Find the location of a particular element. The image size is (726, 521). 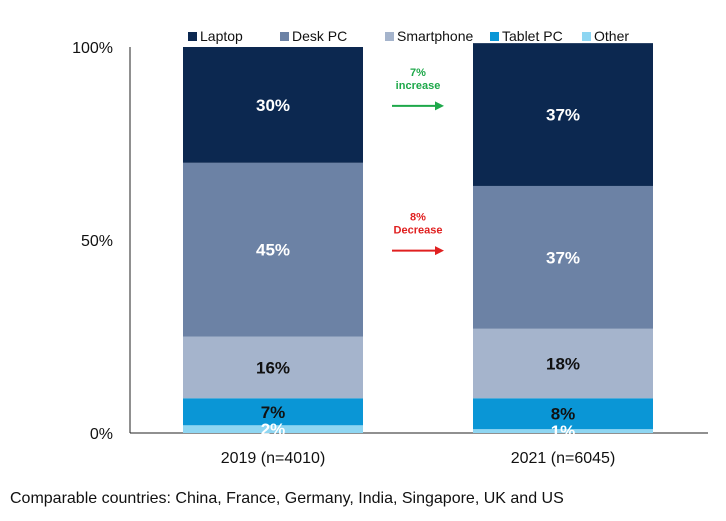

legend-swatch-other is located at coordinates (586, 36).